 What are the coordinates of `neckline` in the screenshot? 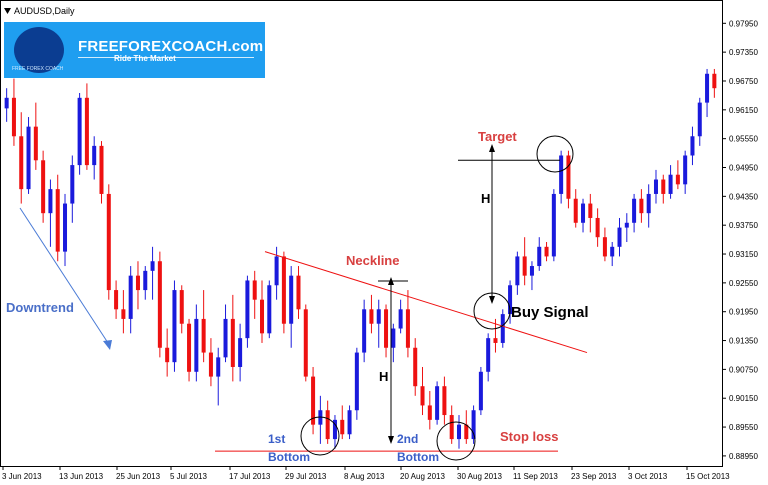 It's located at (426, 302).